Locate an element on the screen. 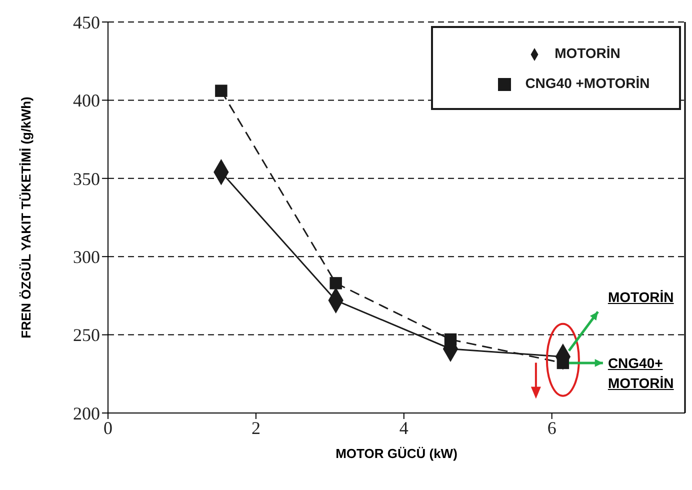 This screenshot has height=490, width=692. legend-label: MOTORİN is located at coordinates (587, 53).